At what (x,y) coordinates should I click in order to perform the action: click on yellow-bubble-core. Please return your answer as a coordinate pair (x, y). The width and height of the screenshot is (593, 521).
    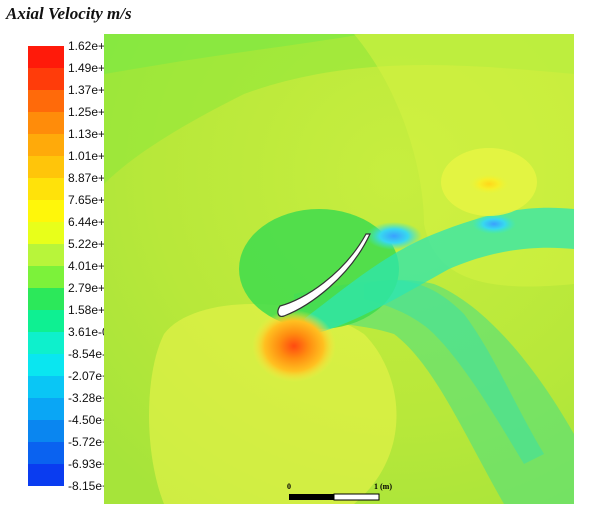
    Looking at the image, I should click on (489, 184).